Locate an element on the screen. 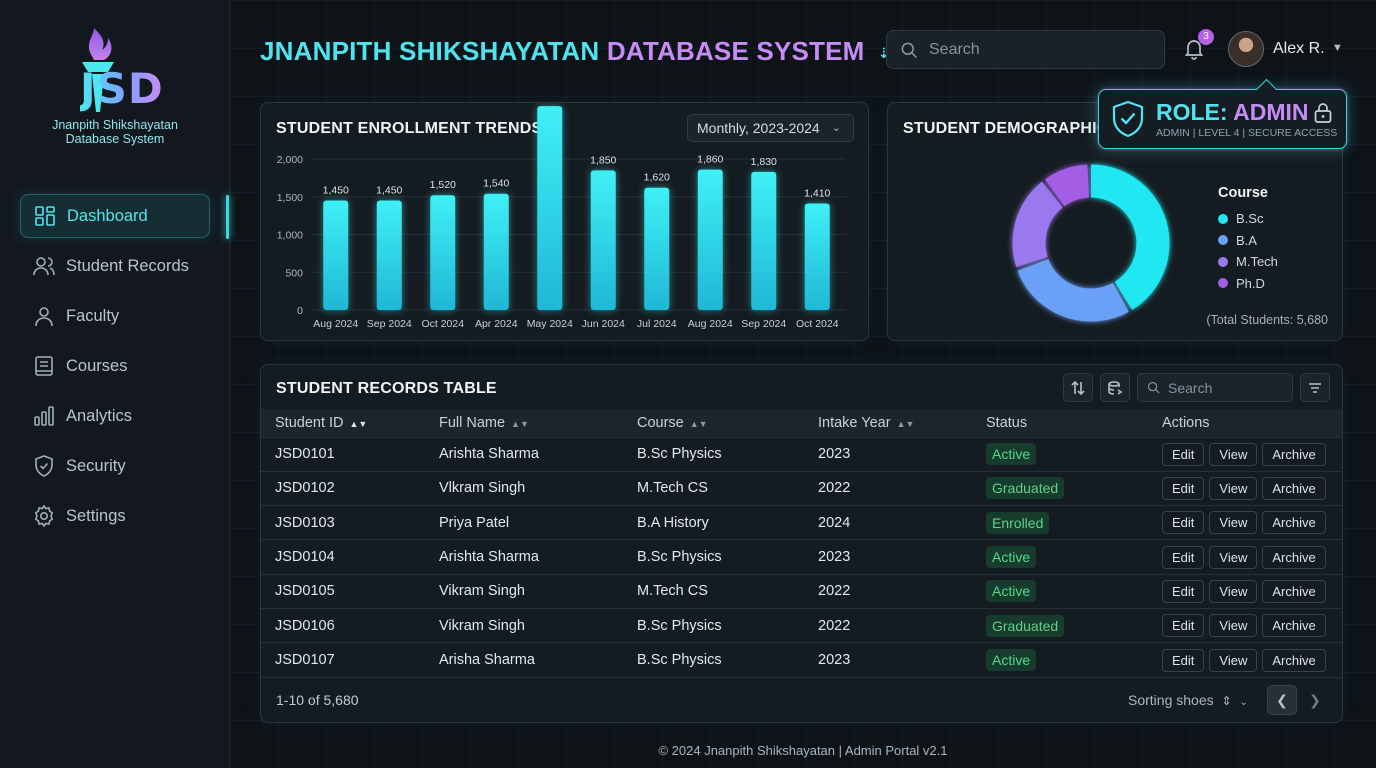 This screenshot has height=768, width=1376. x-tick-label: Oct 2024 is located at coordinates (817, 324).